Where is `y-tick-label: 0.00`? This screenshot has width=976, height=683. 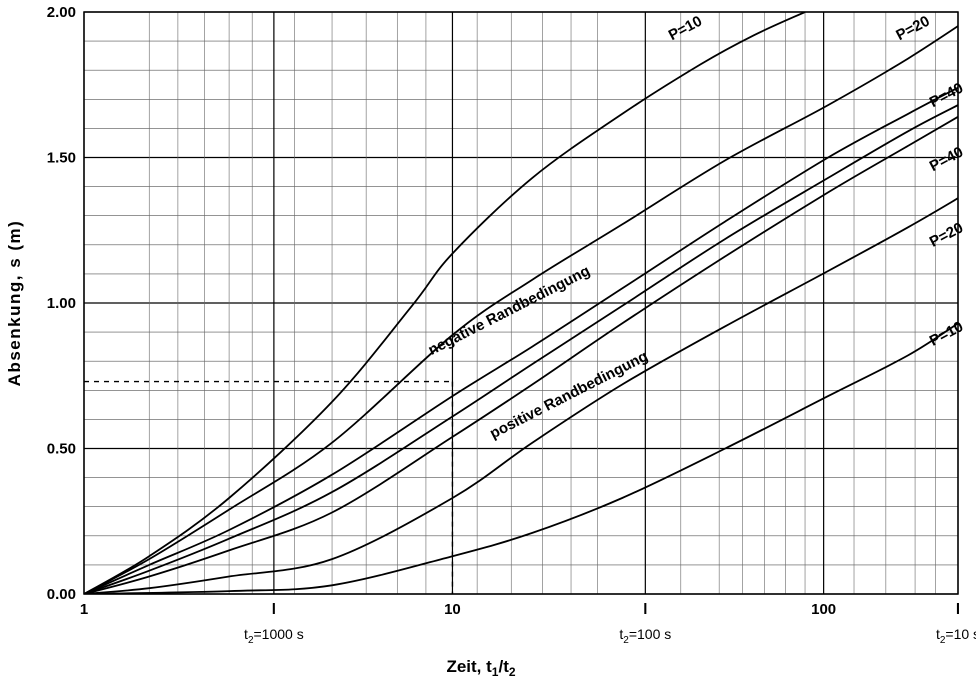
y-tick-label: 0.00 is located at coordinates (61, 594).